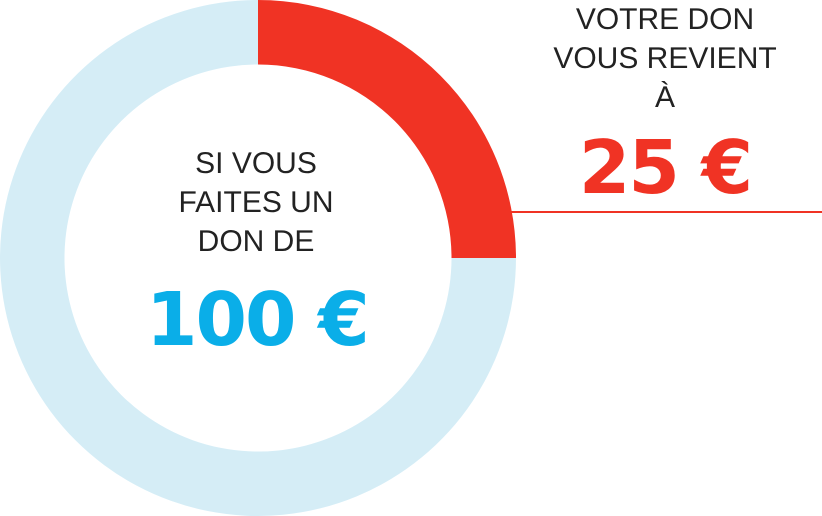  What do you see at coordinates (665, 59) in the screenshot?
I see `text: VOTRE DON VOUS REVIENT À` at bounding box center [665, 59].